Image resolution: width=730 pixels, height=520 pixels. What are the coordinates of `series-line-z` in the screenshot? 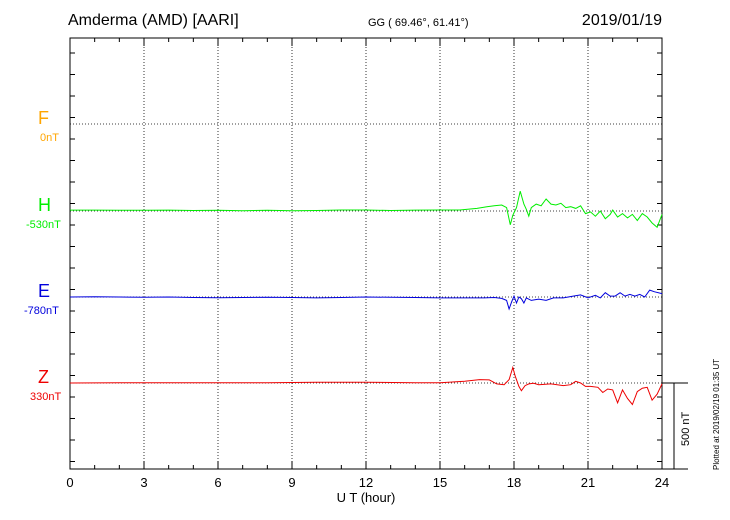 It's located at (366, 385).